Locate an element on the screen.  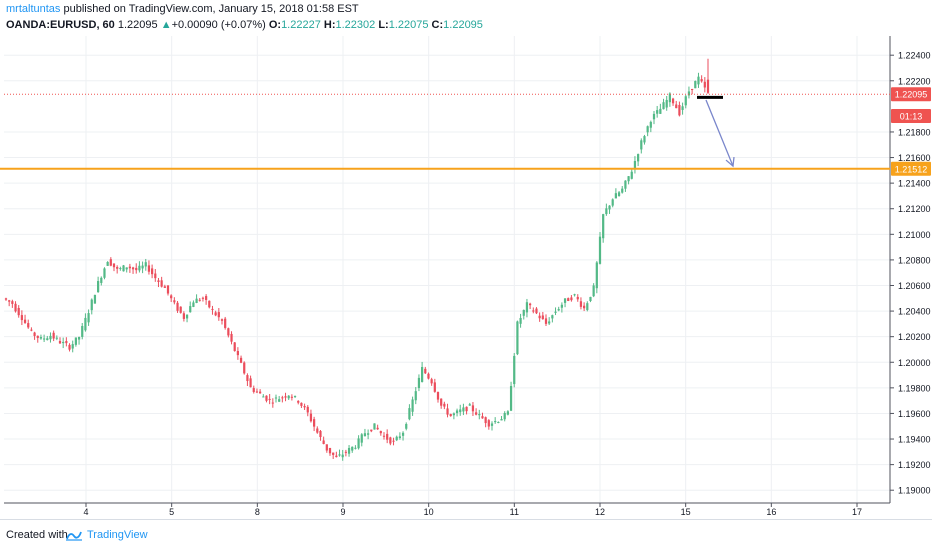
y-tick-label: 1.21200 is located at coordinates (914, 209).